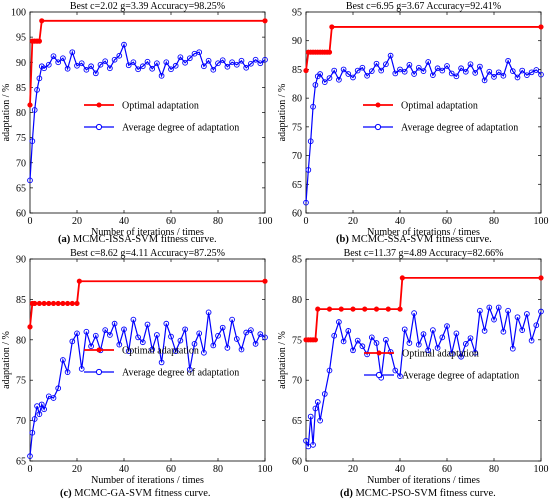 Image resolution: width=550 pixels, height=504 pixels. Describe the element at coordinates (420, 239) in the screenshot. I see `caption-text: MCMC-SSA-SVM fitness curve.` at that location.